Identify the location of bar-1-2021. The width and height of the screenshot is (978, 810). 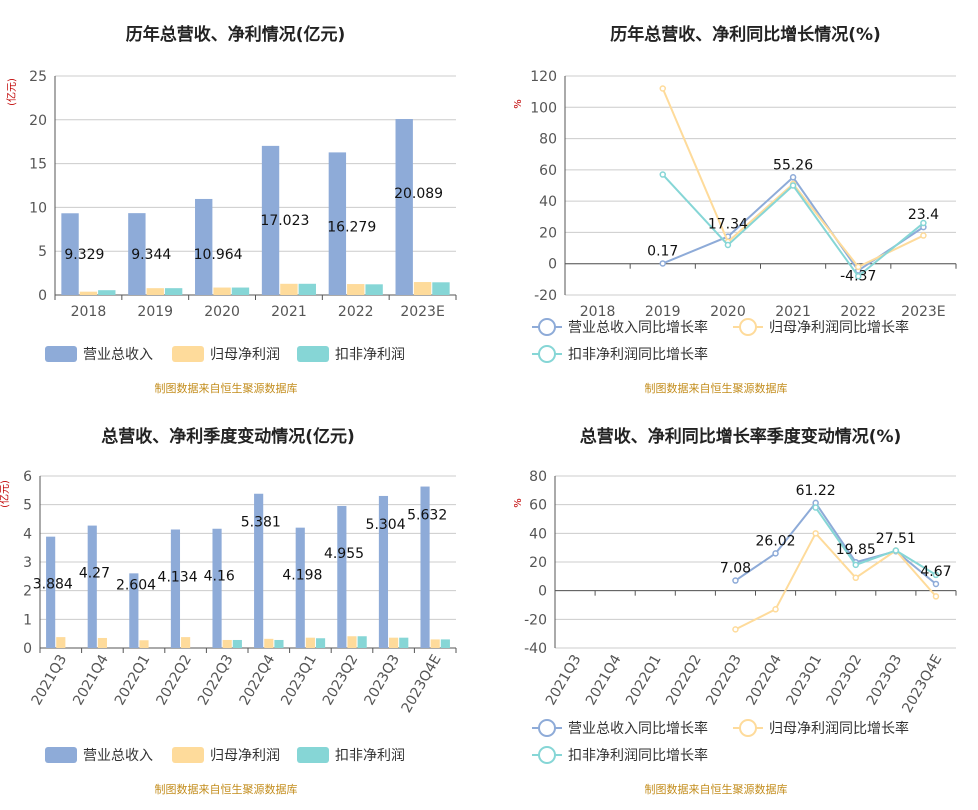
(270, 220).